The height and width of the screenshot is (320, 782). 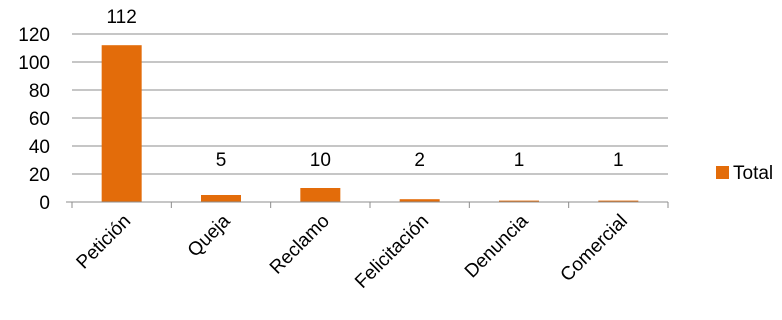 What do you see at coordinates (39, 175) in the screenshot?
I see `y-tick-label: 20` at bounding box center [39, 175].